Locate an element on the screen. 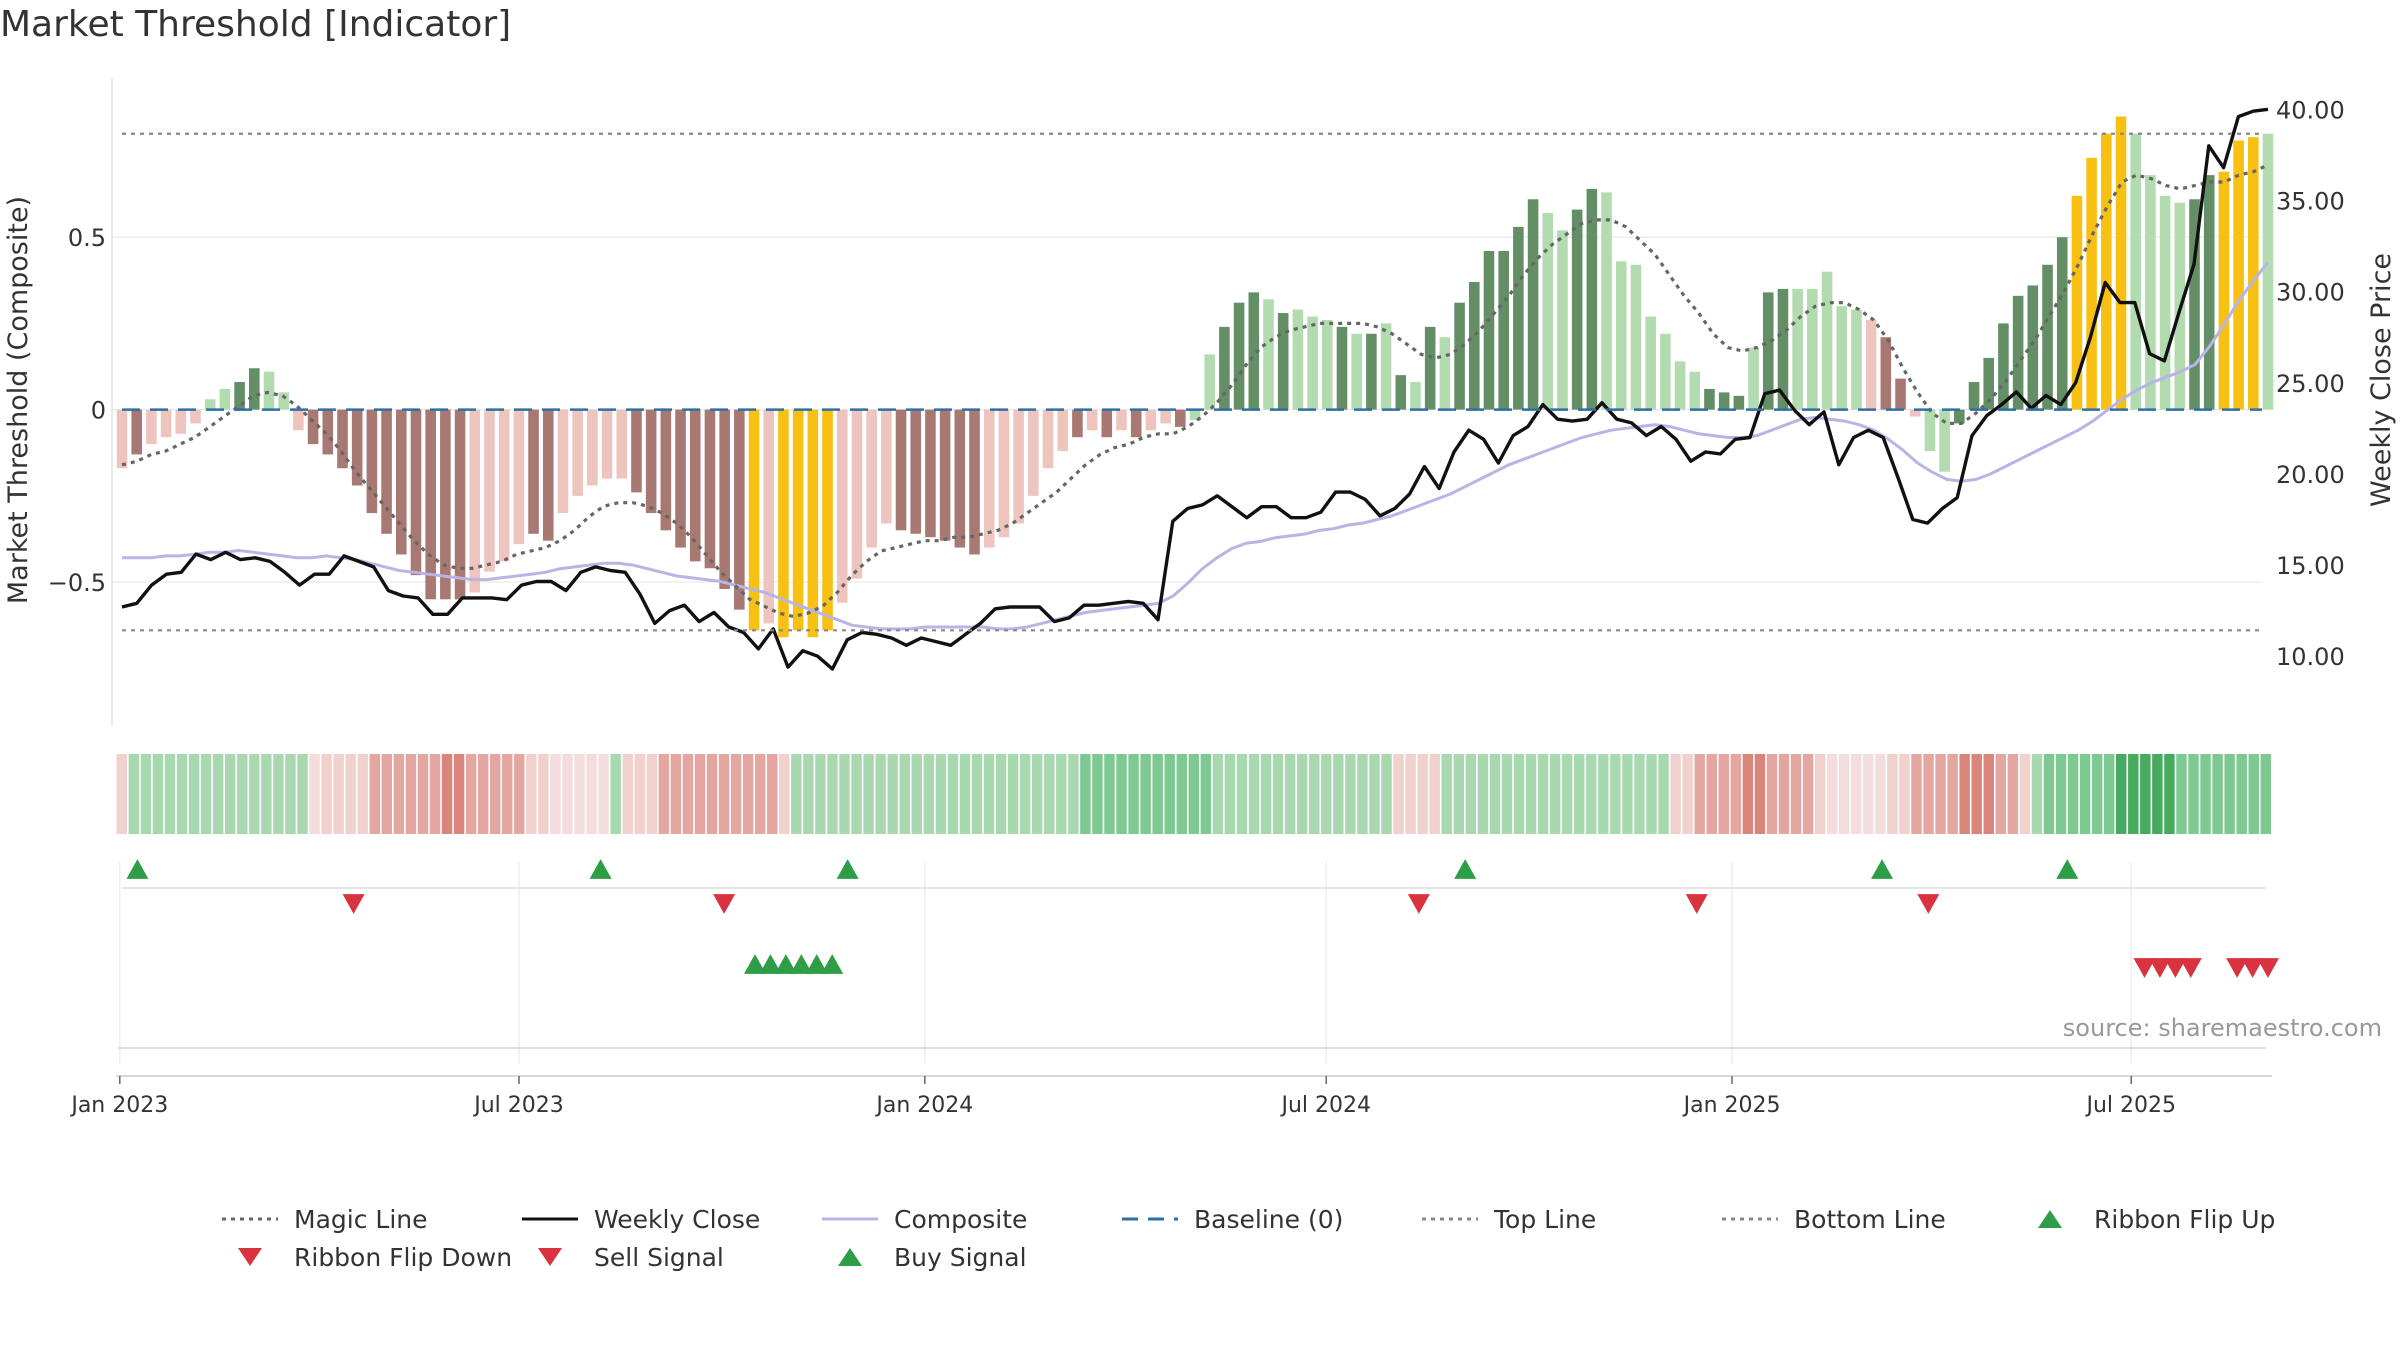 The width and height of the screenshot is (2400, 1350). x-tick-label: Jan 2023 is located at coordinates (118, 1105).